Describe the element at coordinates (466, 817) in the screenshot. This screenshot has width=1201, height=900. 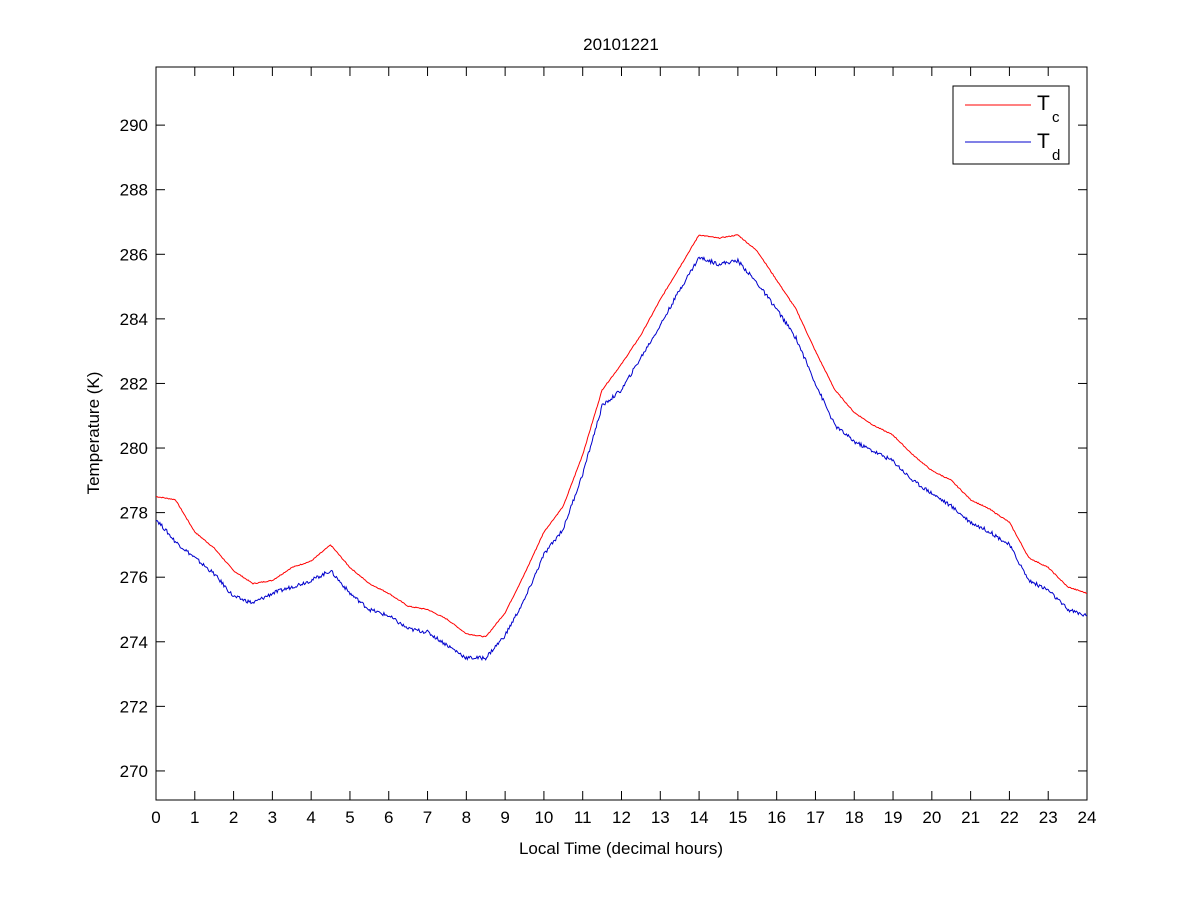
I see `x-tick-label: 8` at that location.